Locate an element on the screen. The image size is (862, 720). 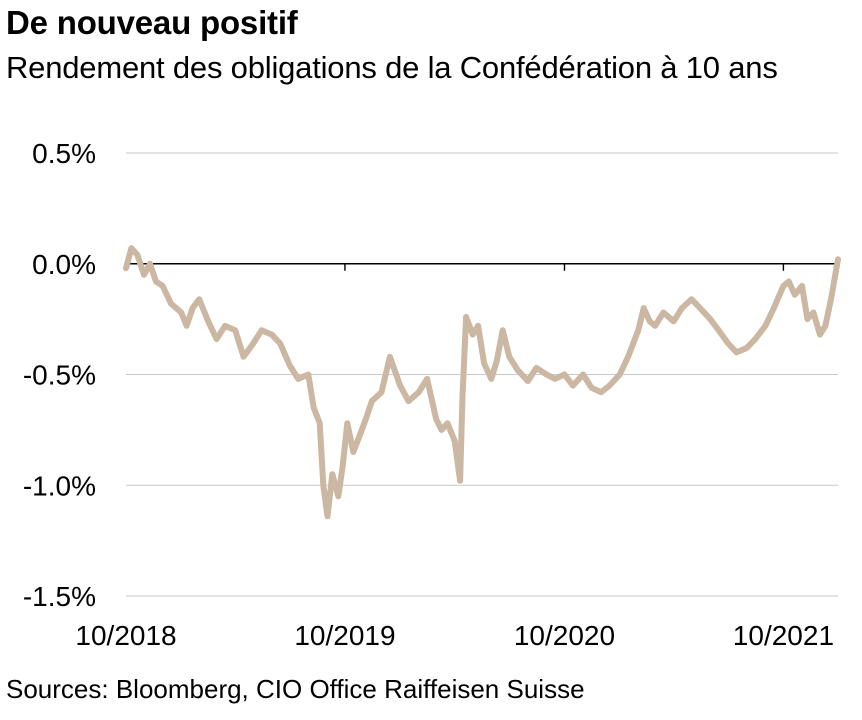
y-tick-label: -1.0% is located at coordinates (59, 485).